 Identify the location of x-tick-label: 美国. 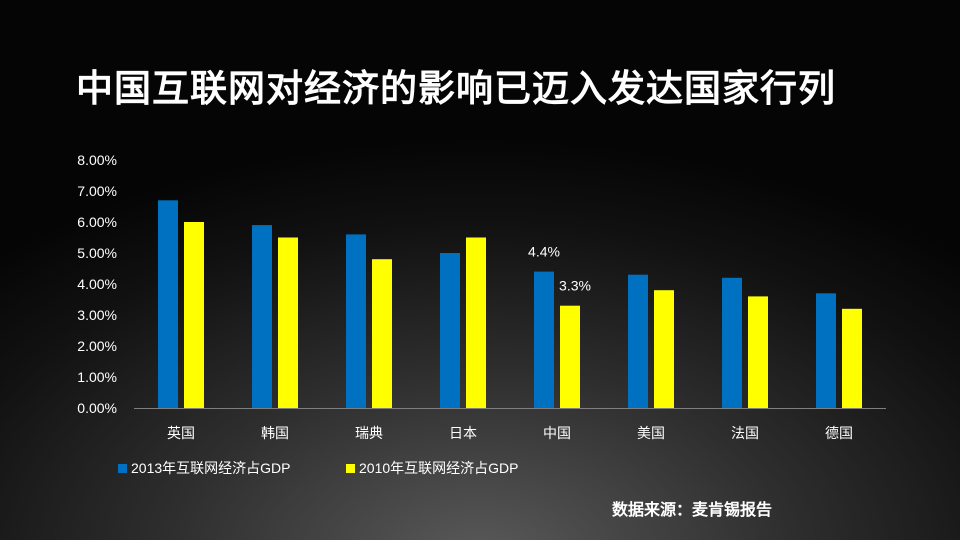
(651, 434).